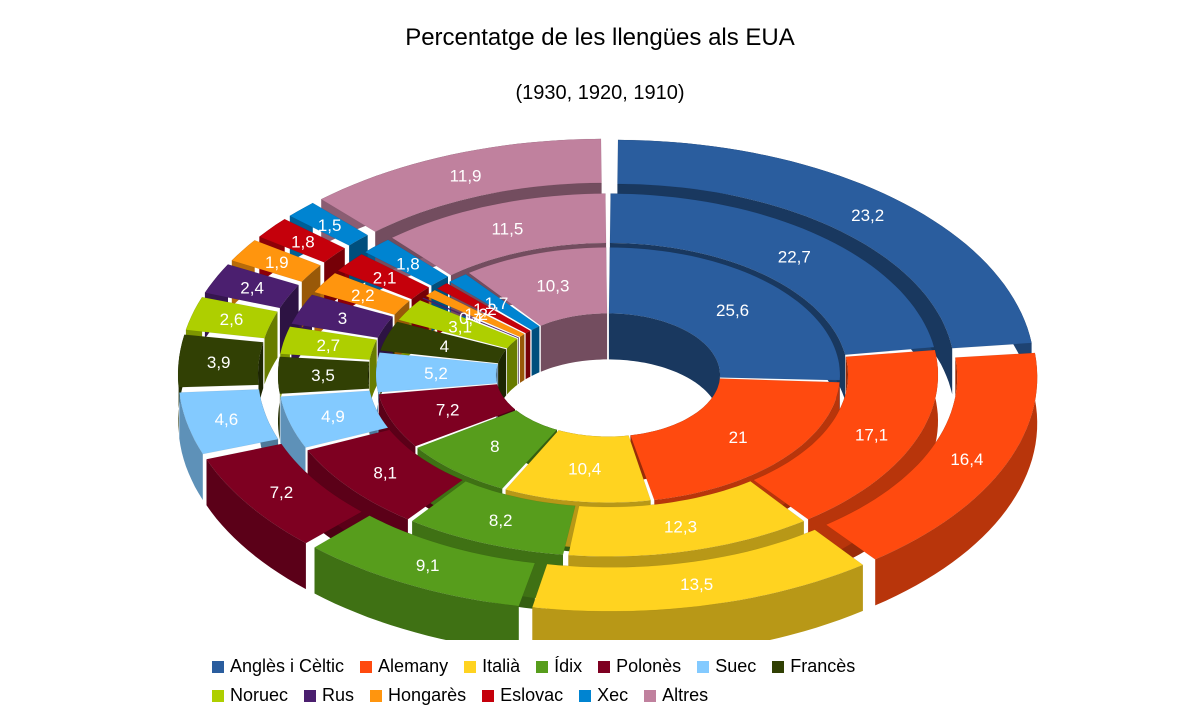 The image size is (1200, 710). Describe the element at coordinates (444, 346) in the screenshot. I see `data-label-1930-6: 4` at that location.